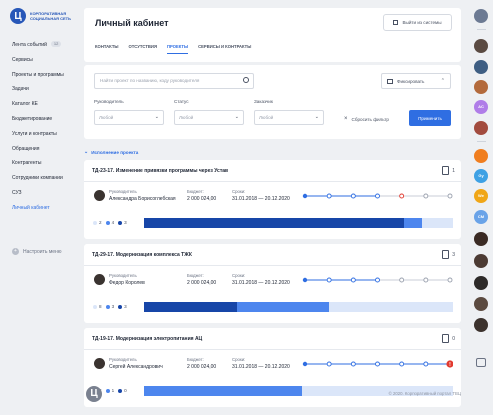  Describe the element at coordinates (481, 196) in the screenshot. I see `contact-avatar: We` at that location.